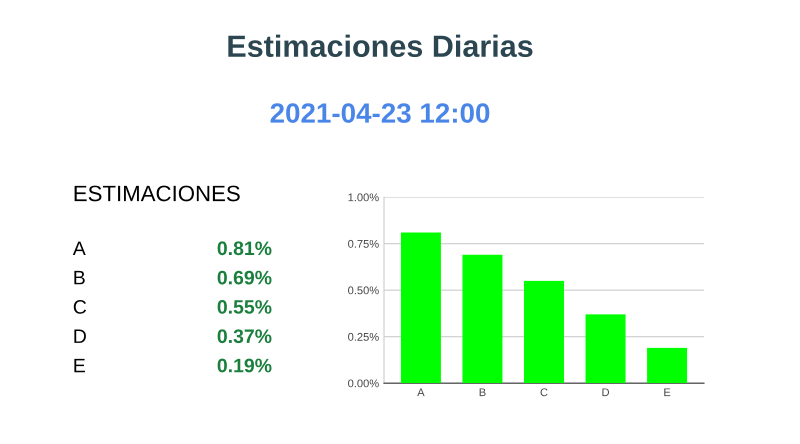 This screenshot has height=444, width=800. Describe the element at coordinates (245, 307) in the screenshot. I see `text: 0.55%` at that location.